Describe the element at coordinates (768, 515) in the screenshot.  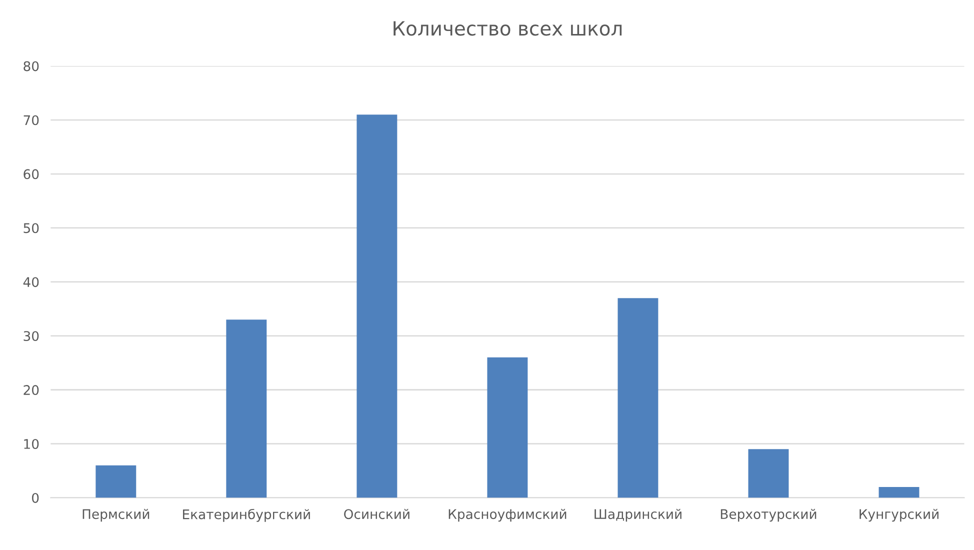
I see `x-tick-label: Верхотурский` at that location.